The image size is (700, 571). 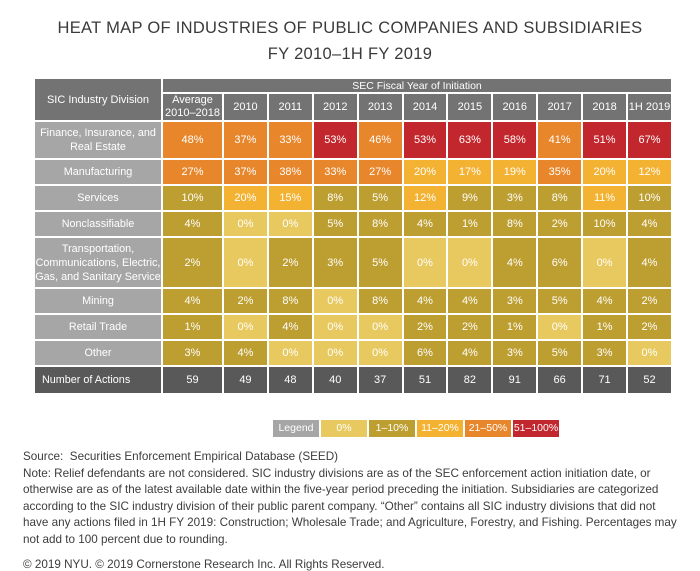 What do you see at coordinates (290, 172) in the screenshot?
I see `heatmap-cell: 38%` at bounding box center [290, 172].